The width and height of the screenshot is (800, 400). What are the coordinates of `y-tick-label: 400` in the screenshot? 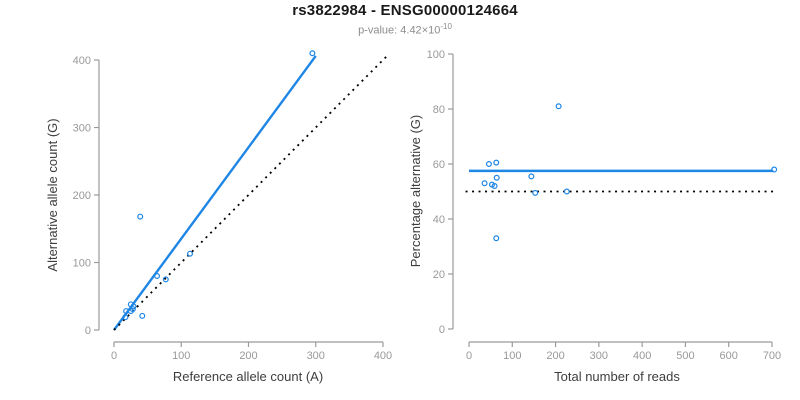 It's located at (82, 61).